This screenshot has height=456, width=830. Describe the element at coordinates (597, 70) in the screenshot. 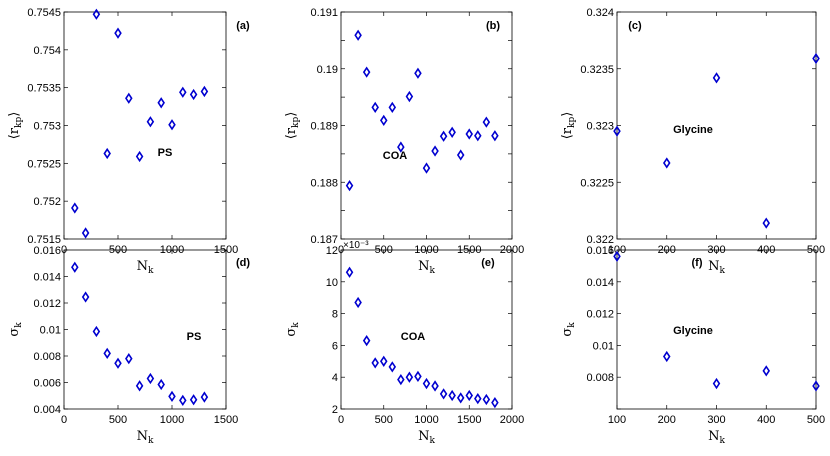

I see `y-tick-label: 0.3235` at that location.